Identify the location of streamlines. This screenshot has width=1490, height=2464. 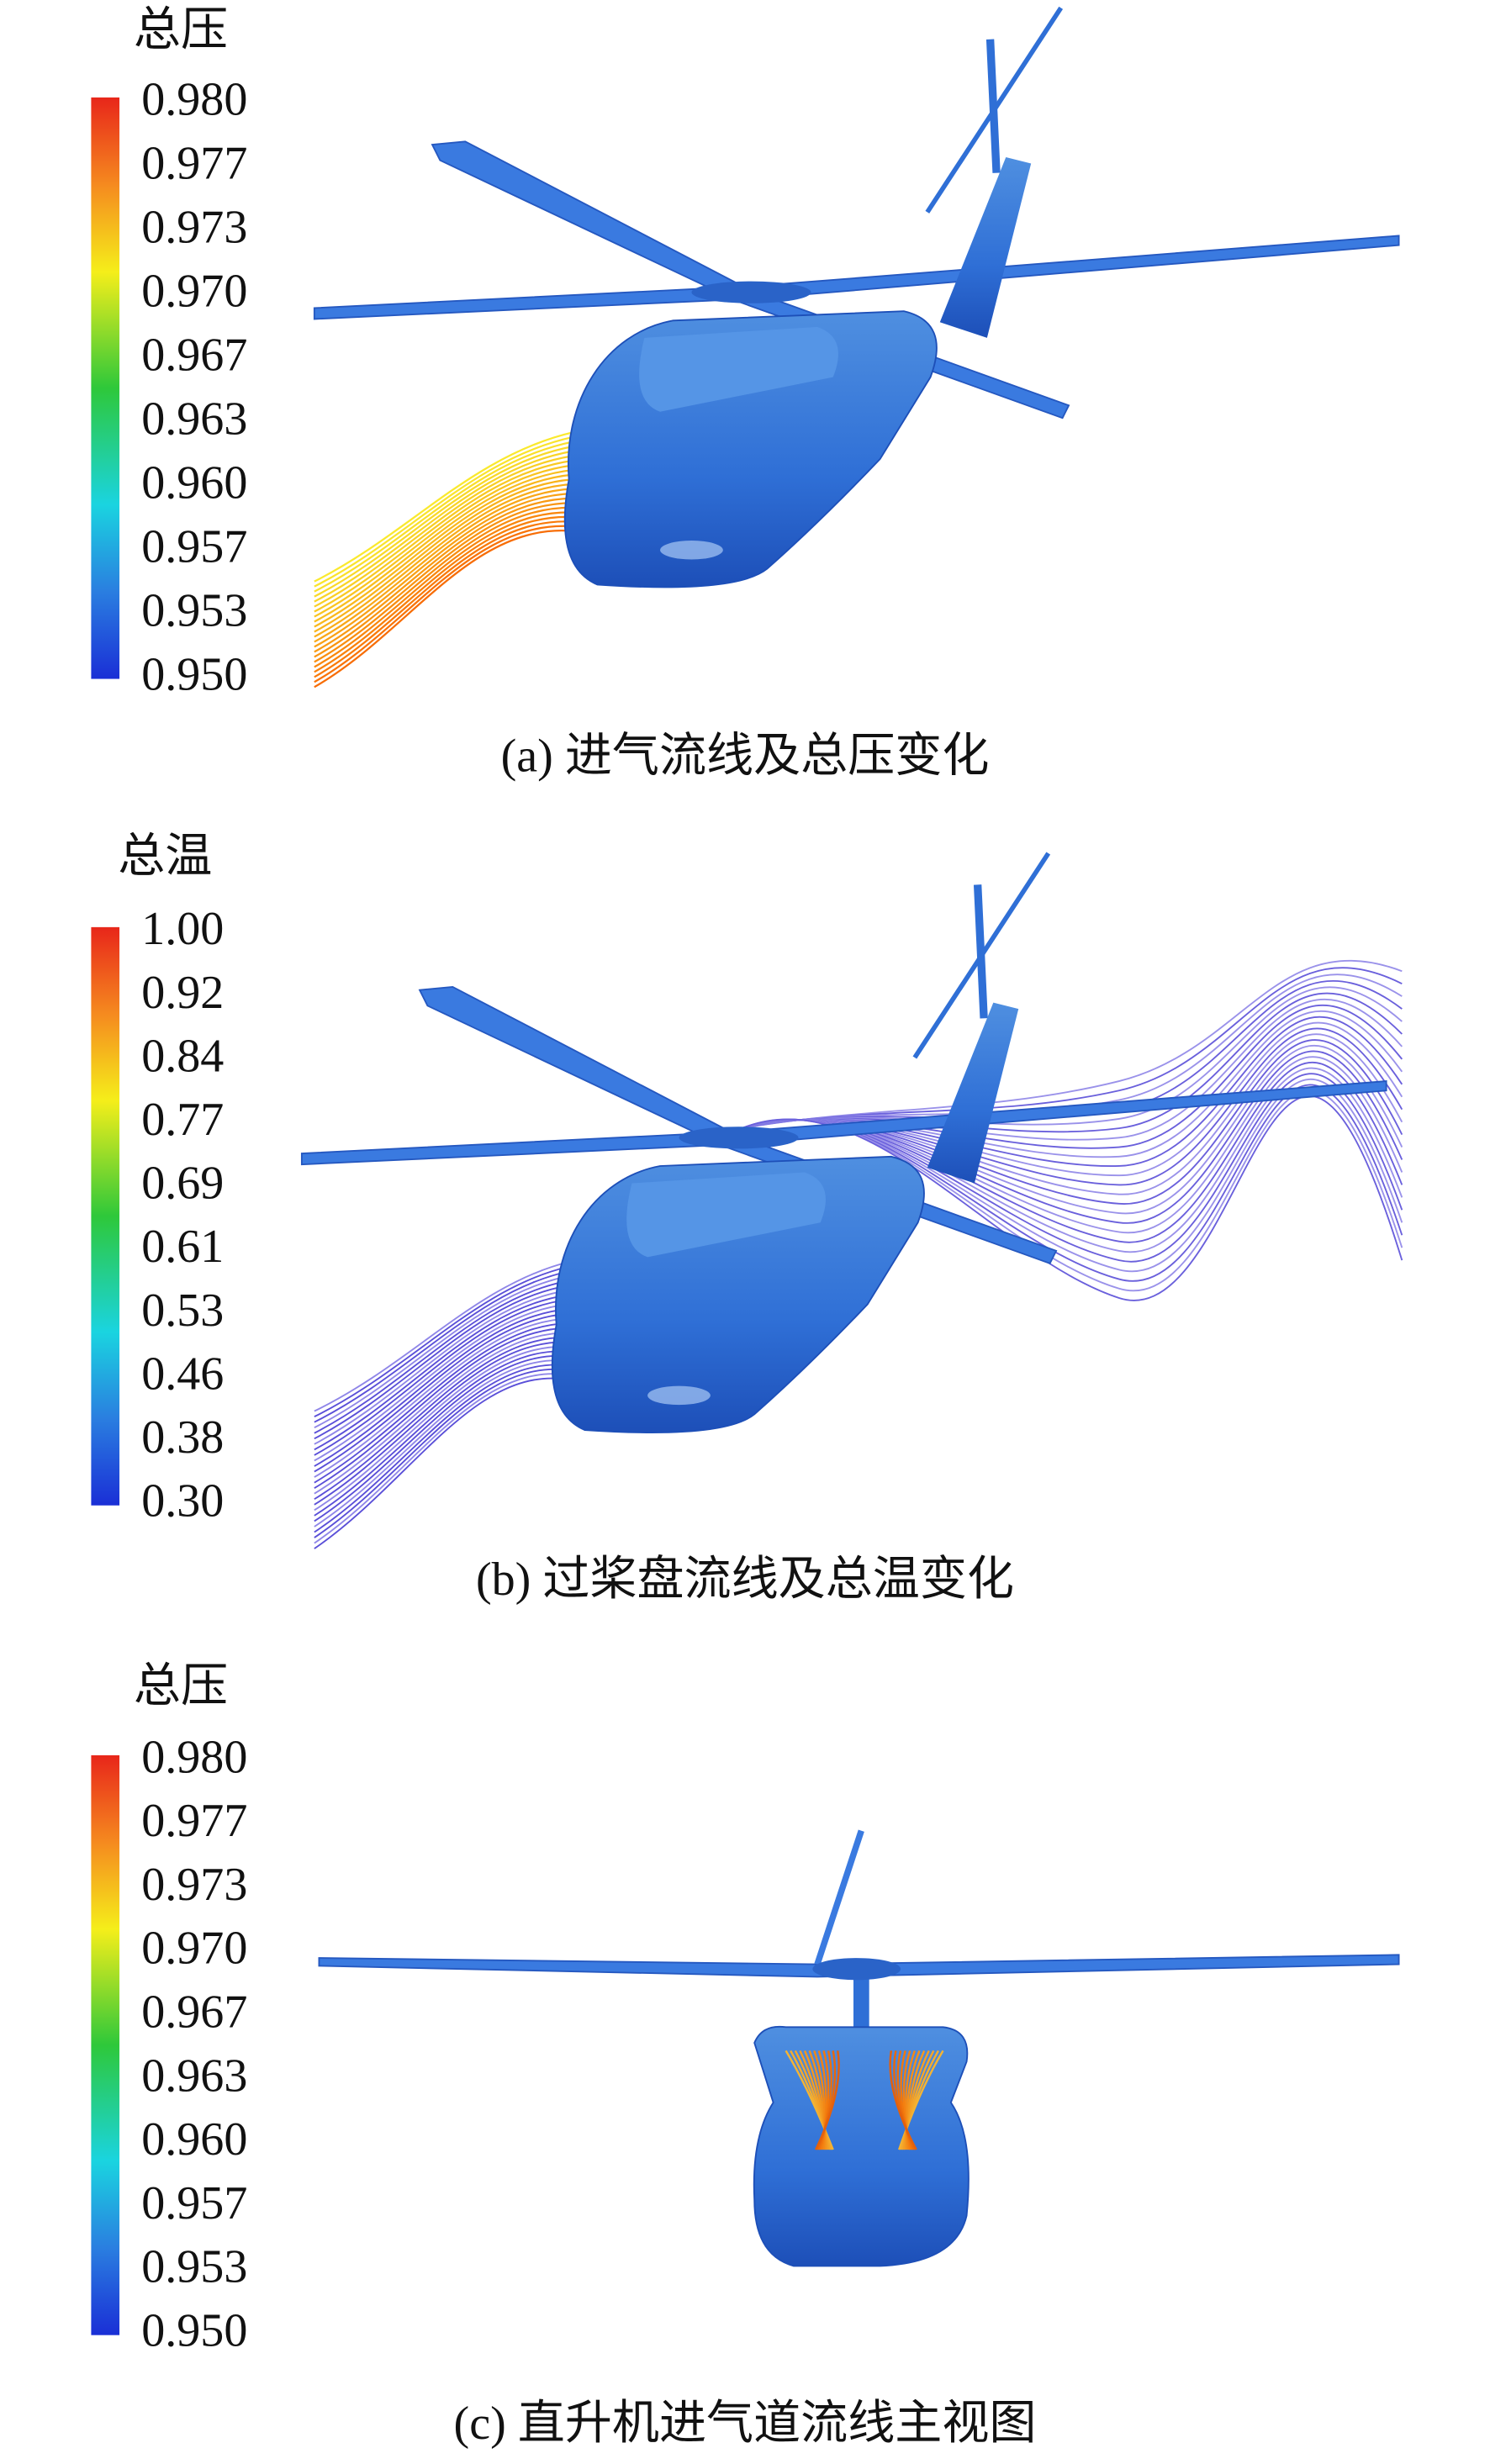
(864, 2100).